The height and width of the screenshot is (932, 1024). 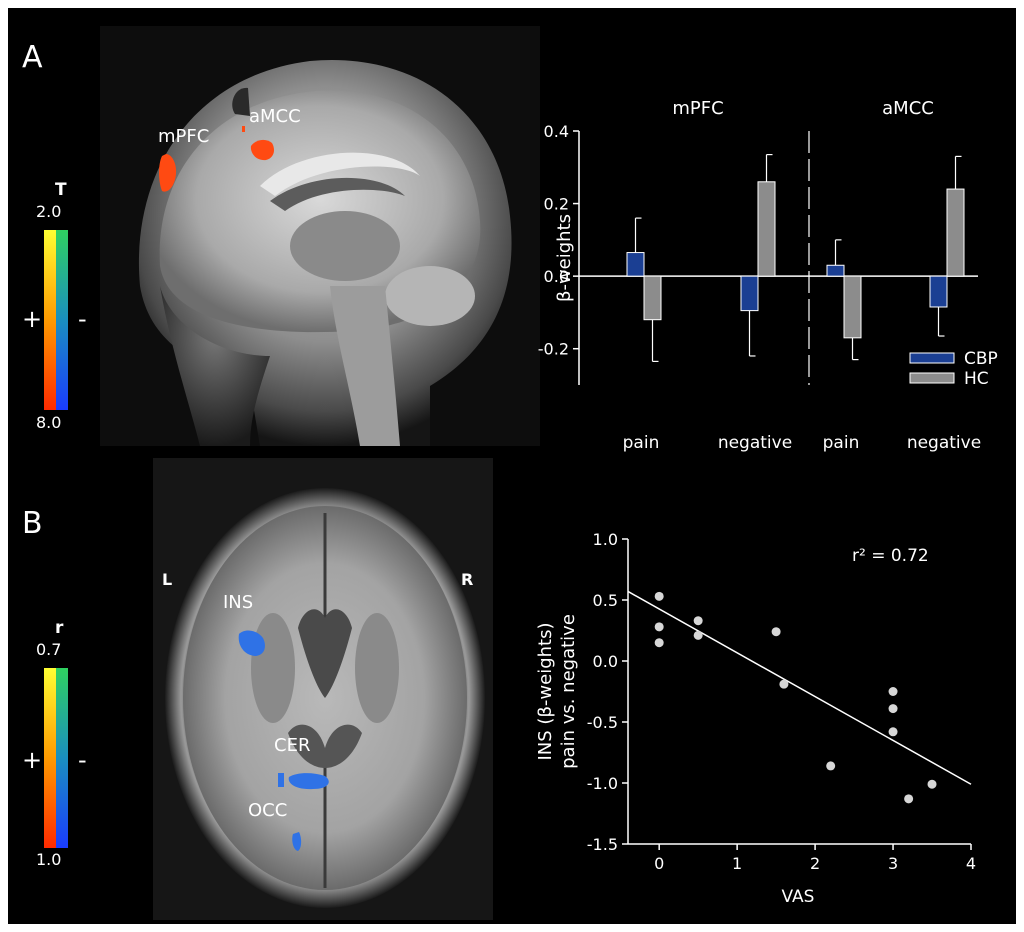 What do you see at coordinates (971, 863) in the screenshot?
I see `x-tick-label: 4` at bounding box center [971, 863].